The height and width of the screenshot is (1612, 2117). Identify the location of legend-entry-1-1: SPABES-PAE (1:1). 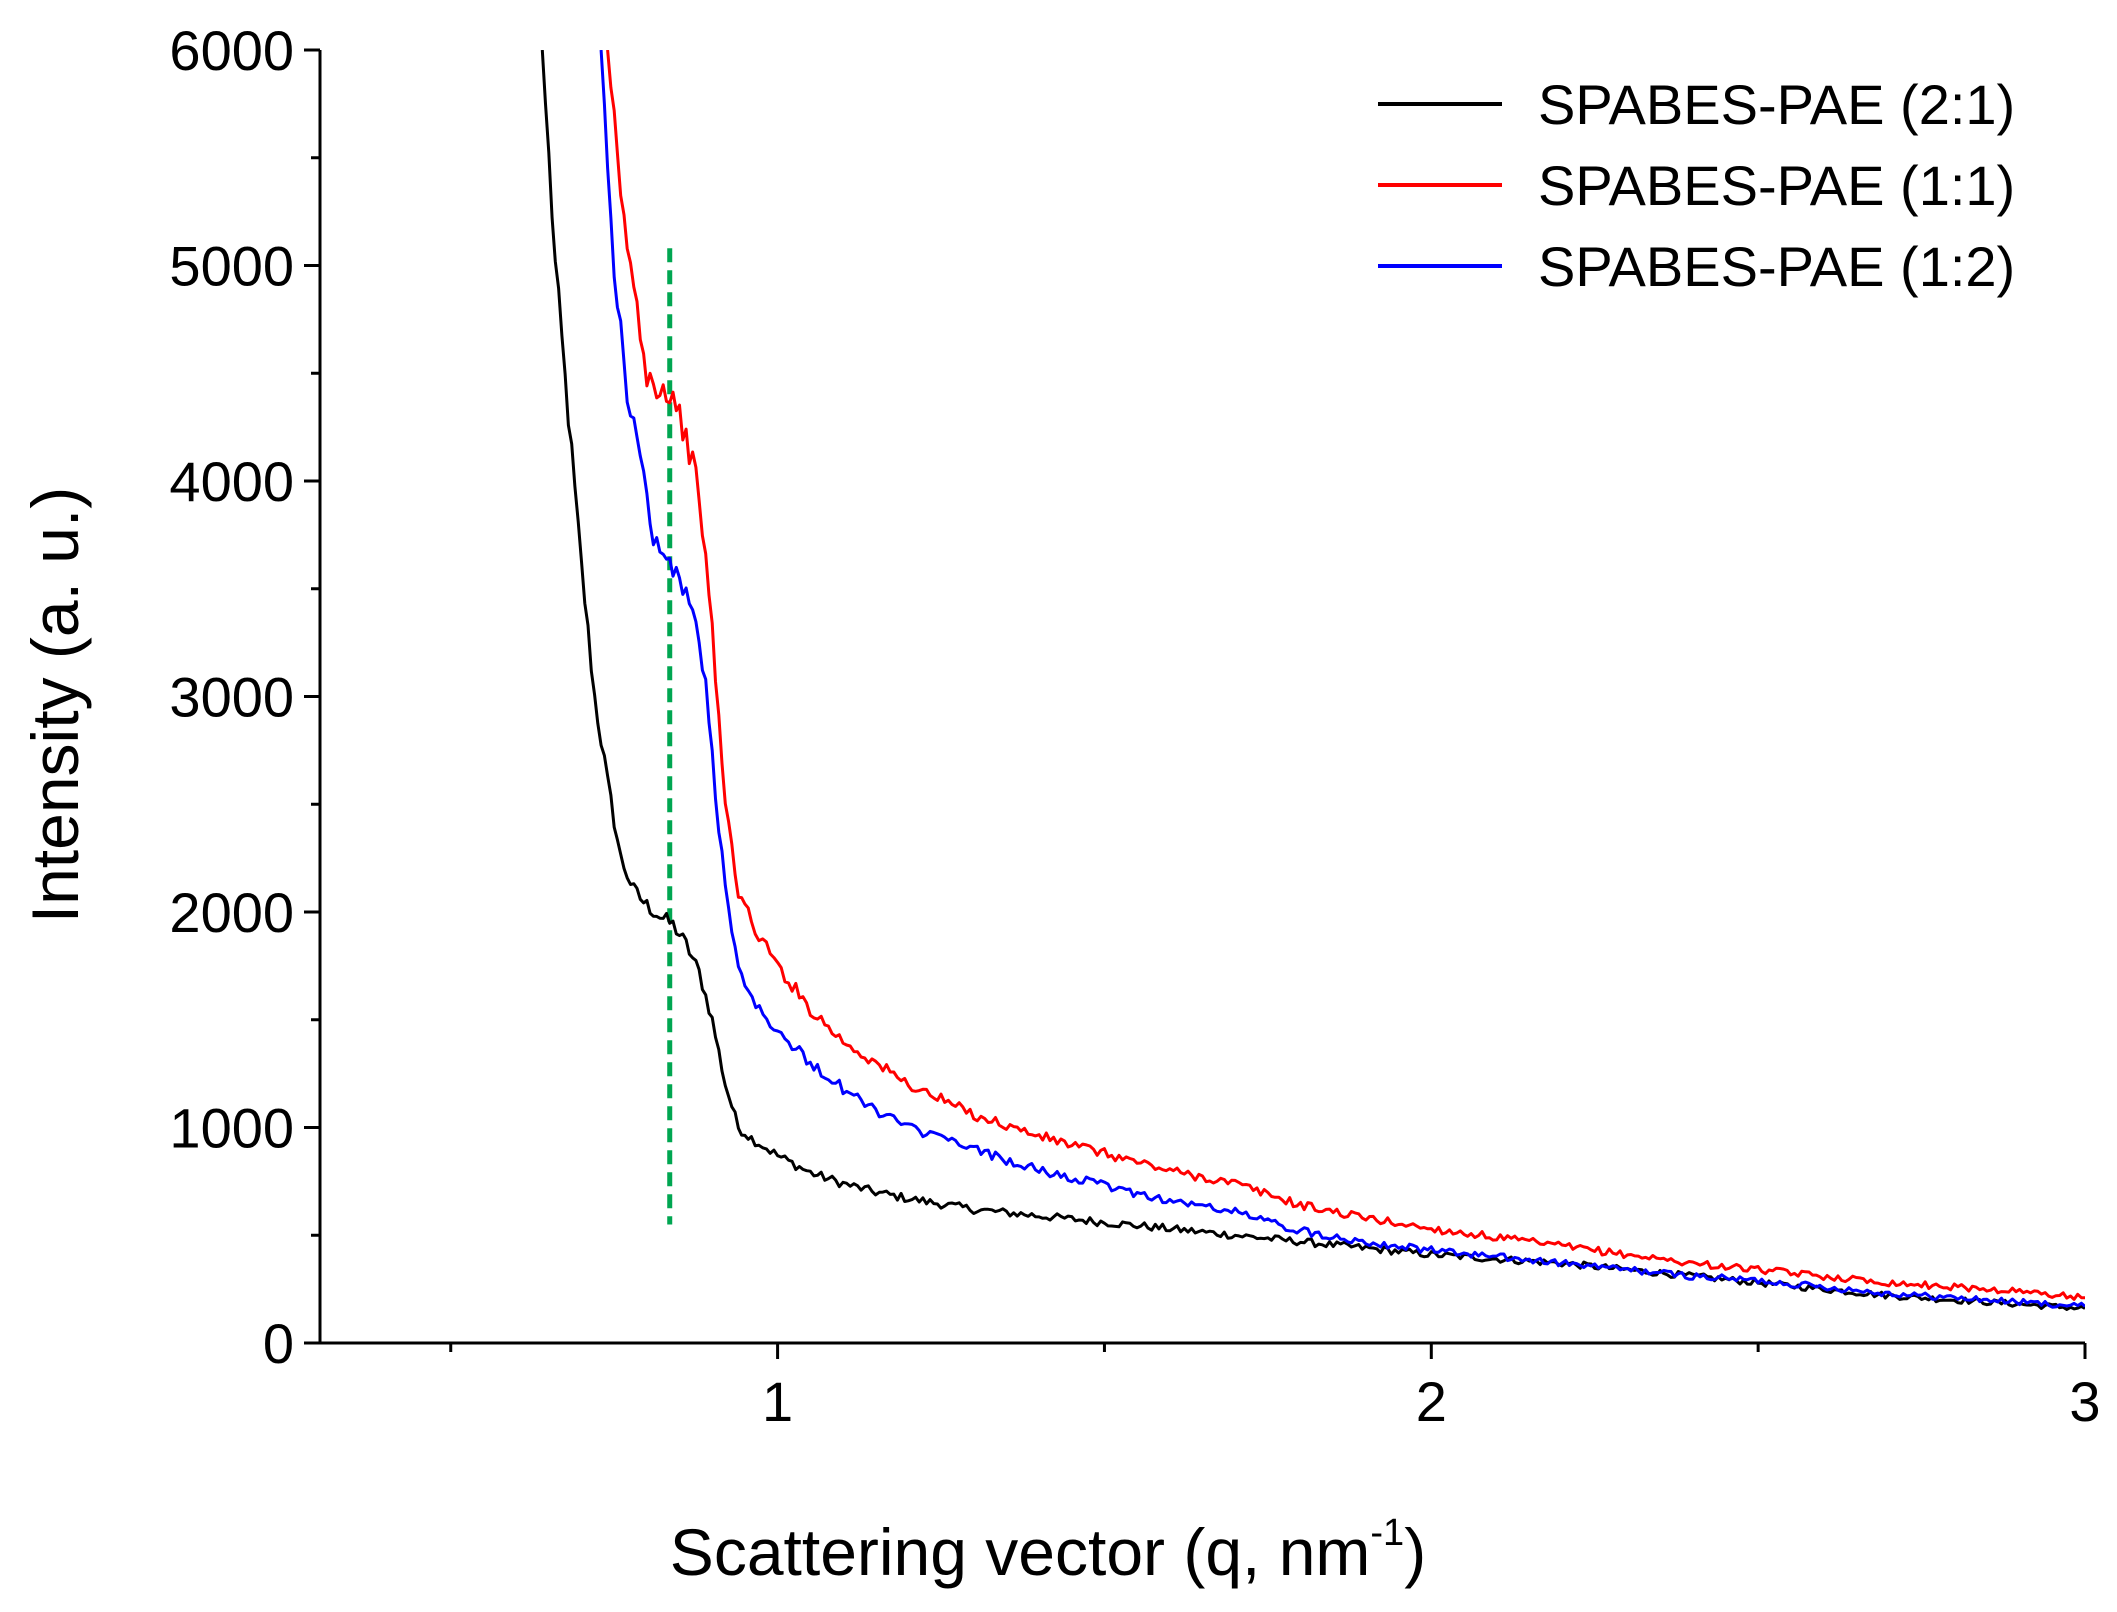
(1696, 185).